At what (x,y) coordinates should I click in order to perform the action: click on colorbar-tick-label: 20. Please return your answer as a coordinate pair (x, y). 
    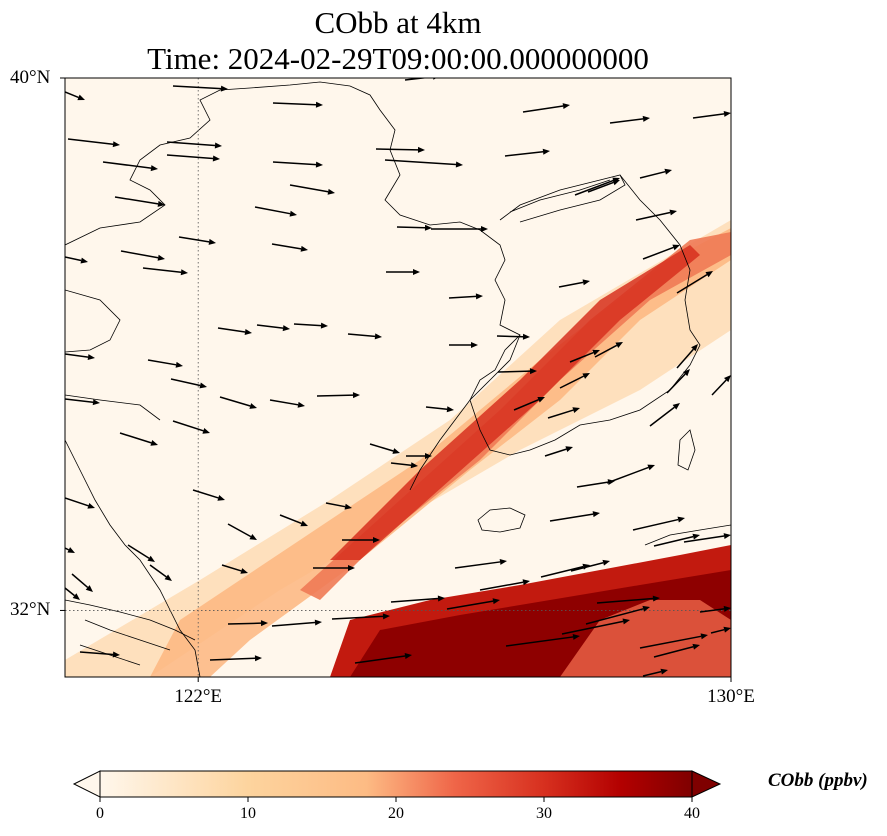
    Looking at the image, I should click on (396, 813).